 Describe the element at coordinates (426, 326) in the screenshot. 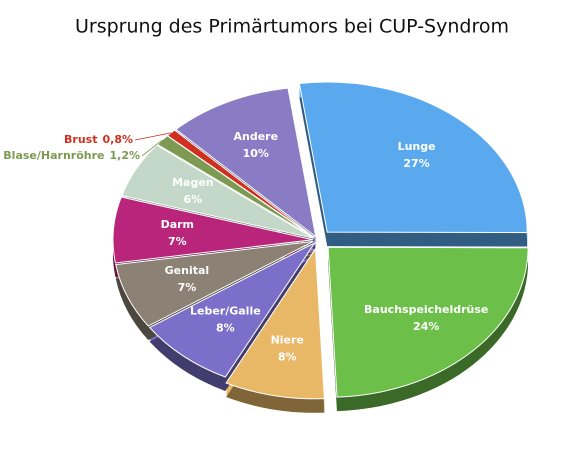

I see `value-label: 24%` at that location.